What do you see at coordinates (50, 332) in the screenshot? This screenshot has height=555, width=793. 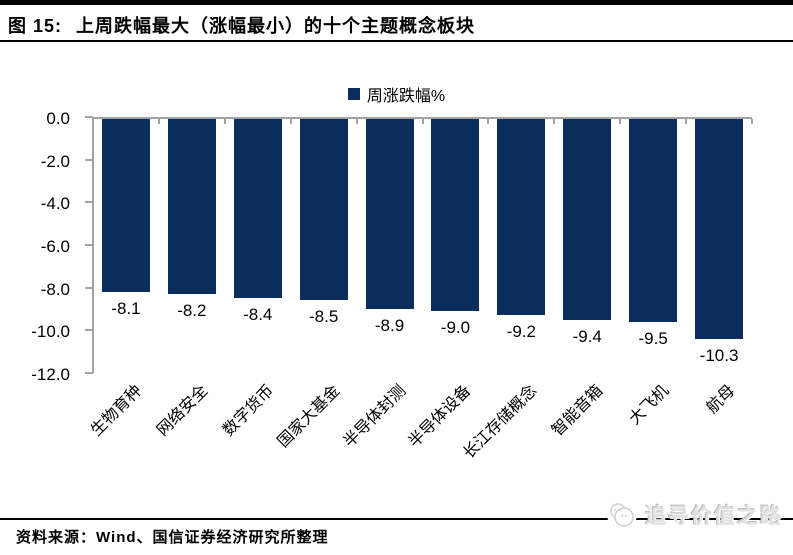 I see `y-tick-label: -10.0` at bounding box center [50, 332].